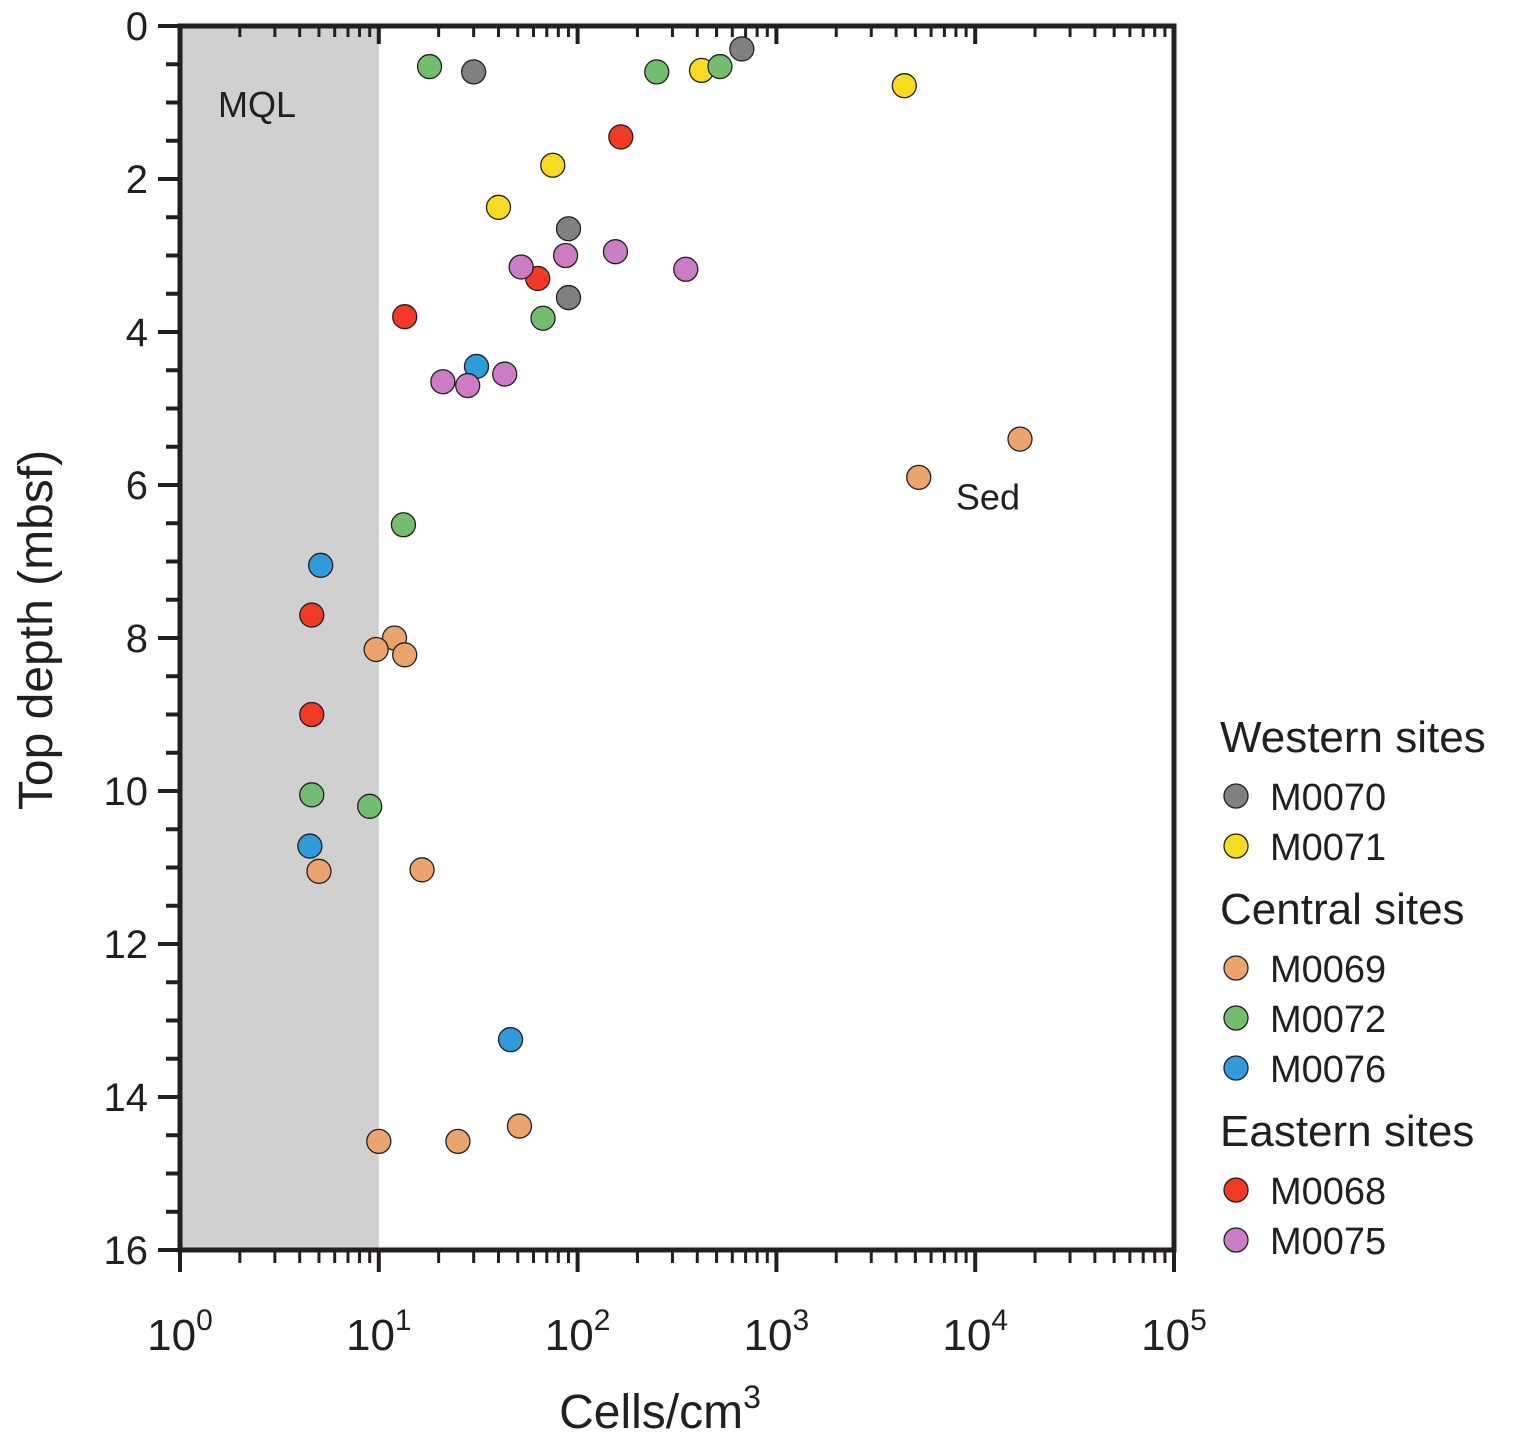 The width and height of the screenshot is (1532, 1448). I want to click on legend-marker-m0072, so click(1236, 1018).